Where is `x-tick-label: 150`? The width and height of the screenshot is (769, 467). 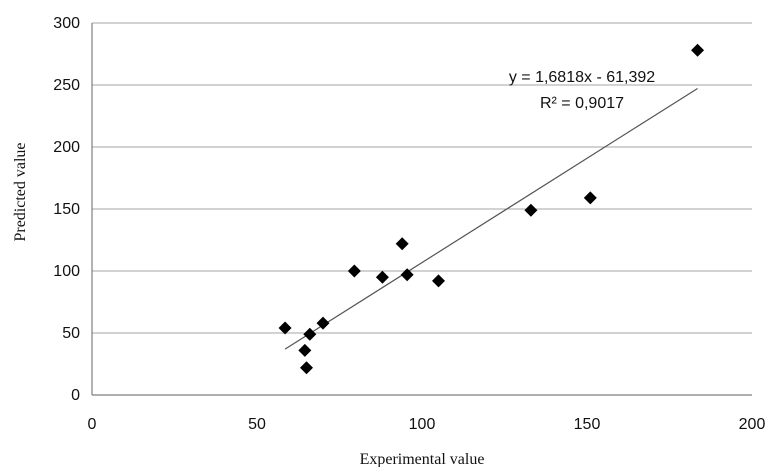 x-tick-label: 150 is located at coordinates (587, 424).